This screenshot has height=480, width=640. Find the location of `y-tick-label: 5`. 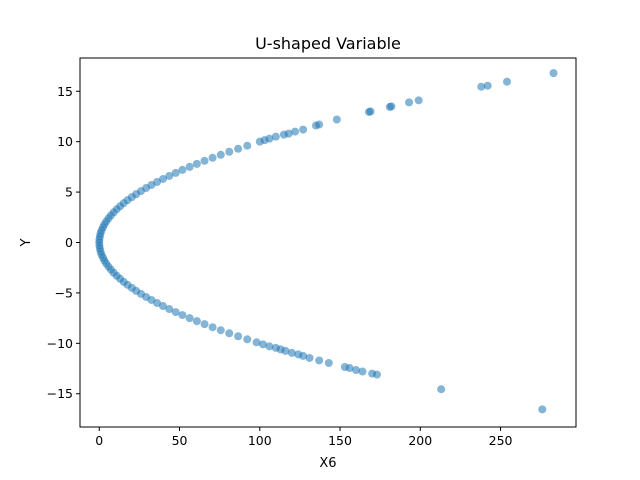

y-tick-label: 5 is located at coordinates (69, 192).